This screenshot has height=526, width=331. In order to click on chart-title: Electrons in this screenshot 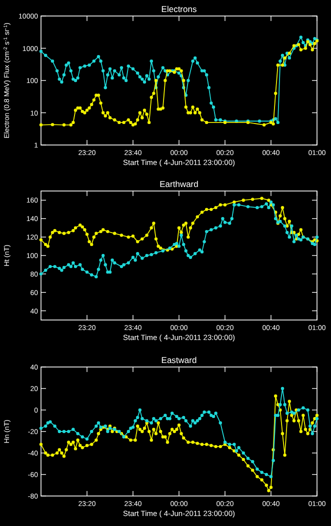, I will do `click(179, 9)`.